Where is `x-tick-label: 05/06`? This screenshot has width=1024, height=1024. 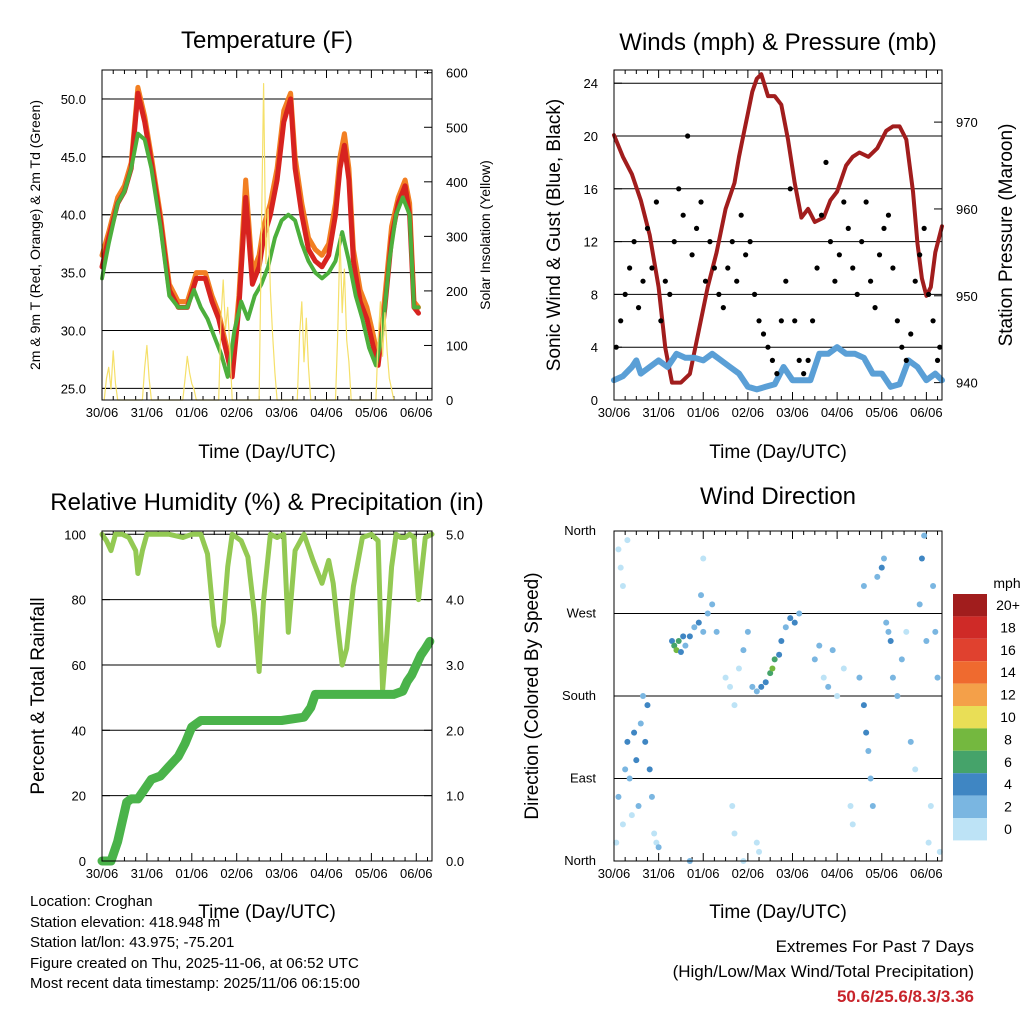
x-tick-label: 05/06 is located at coordinates (371, 412).